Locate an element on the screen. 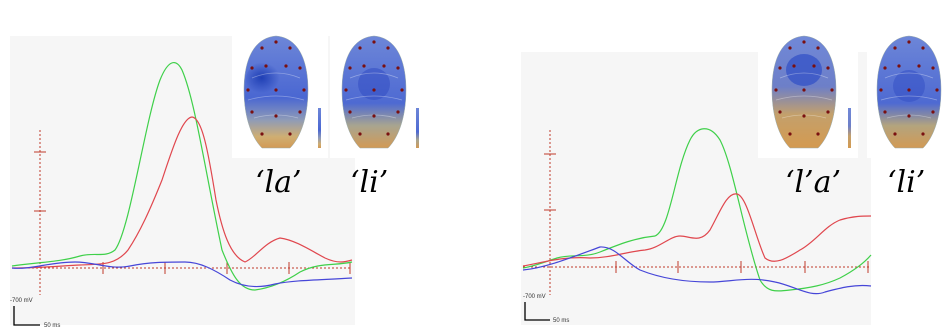 Image resolution: width=950 pixels, height=329 pixels. left-scale-bar is located at coordinates (26, 316).